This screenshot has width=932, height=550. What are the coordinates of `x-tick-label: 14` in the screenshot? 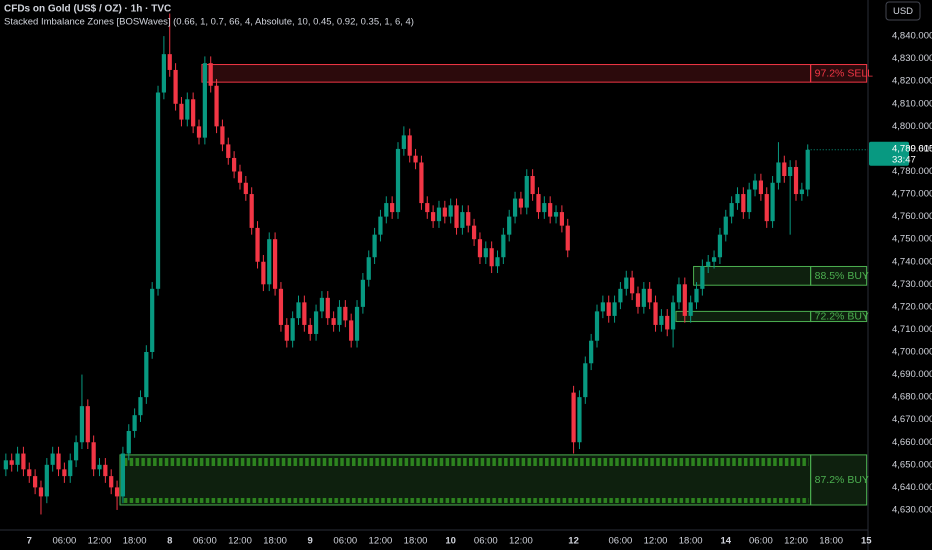 It's located at (725, 541).